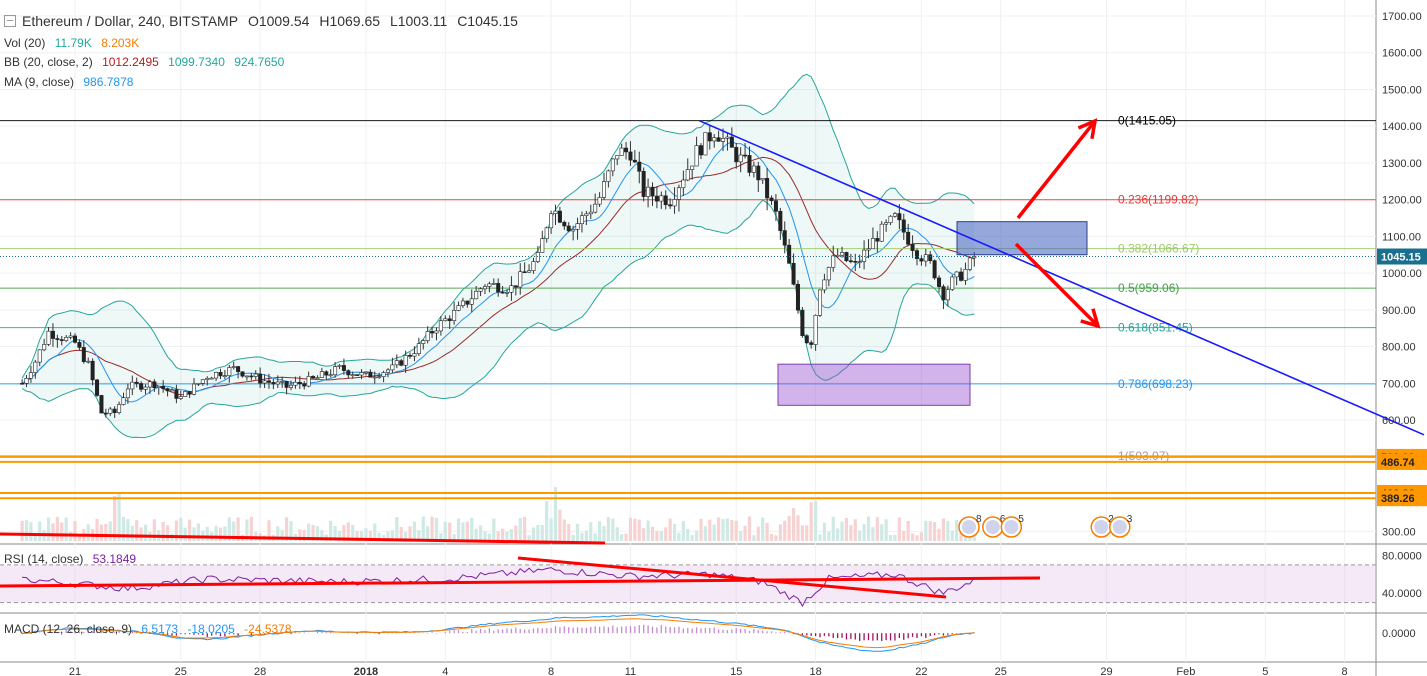 Image resolution: width=1427 pixels, height=676 pixels. What do you see at coordinates (445, 671) in the screenshot?
I see `time-tick-label: 4` at bounding box center [445, 671].